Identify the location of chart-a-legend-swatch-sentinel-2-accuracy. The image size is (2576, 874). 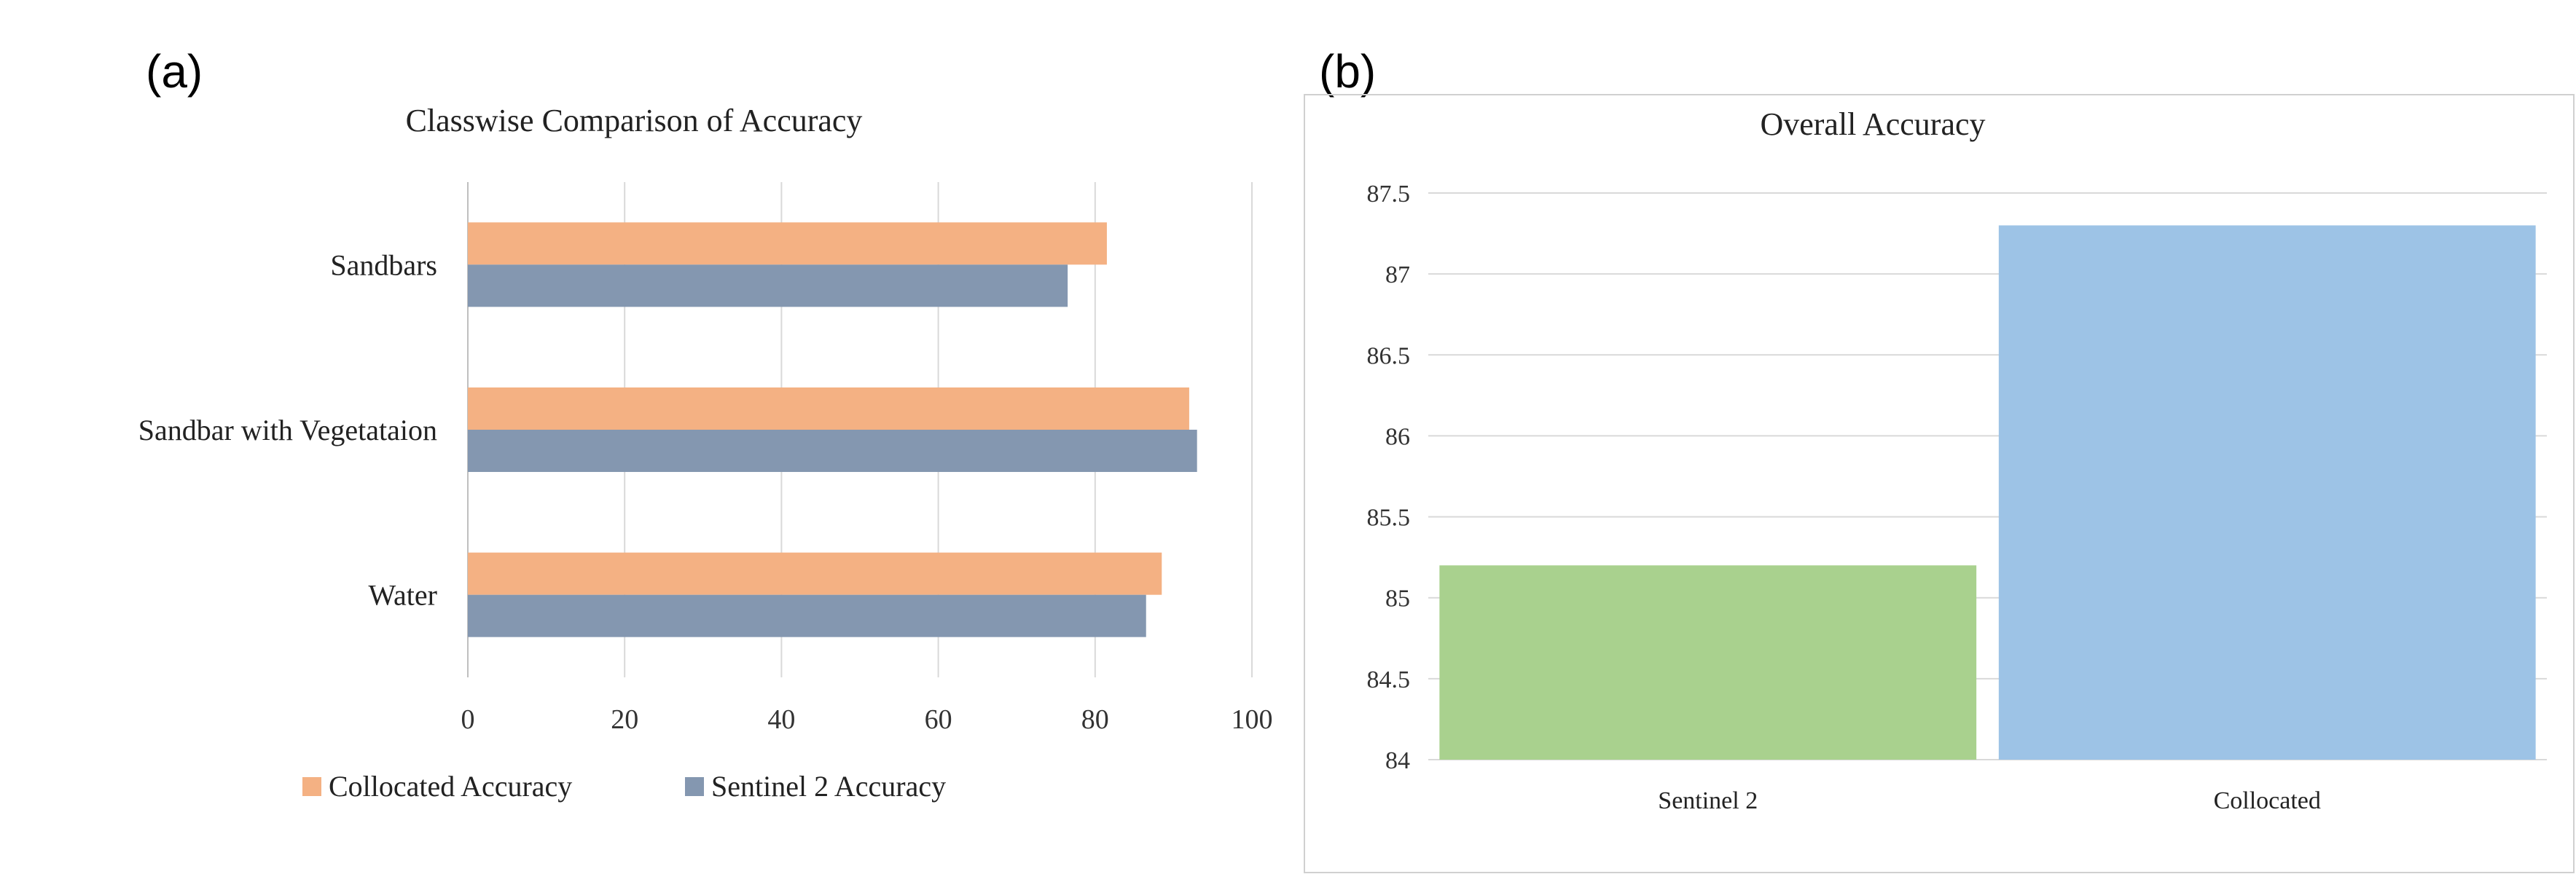
(694, 786).